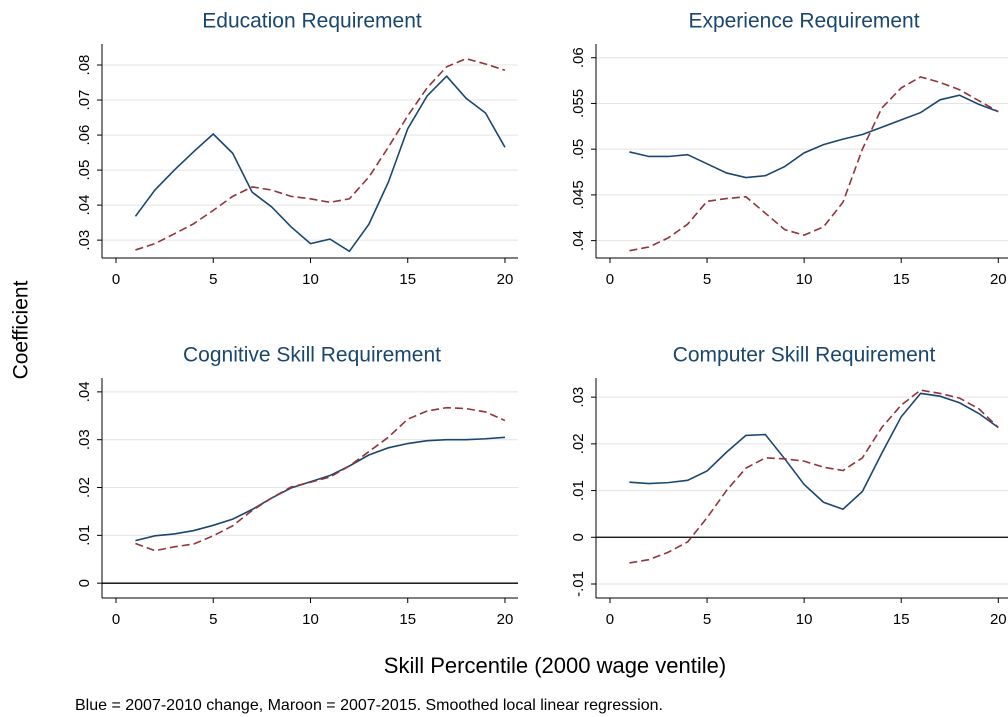  I want to click on panel-title: Cognitive Skill Requirement, so click(312, 355).